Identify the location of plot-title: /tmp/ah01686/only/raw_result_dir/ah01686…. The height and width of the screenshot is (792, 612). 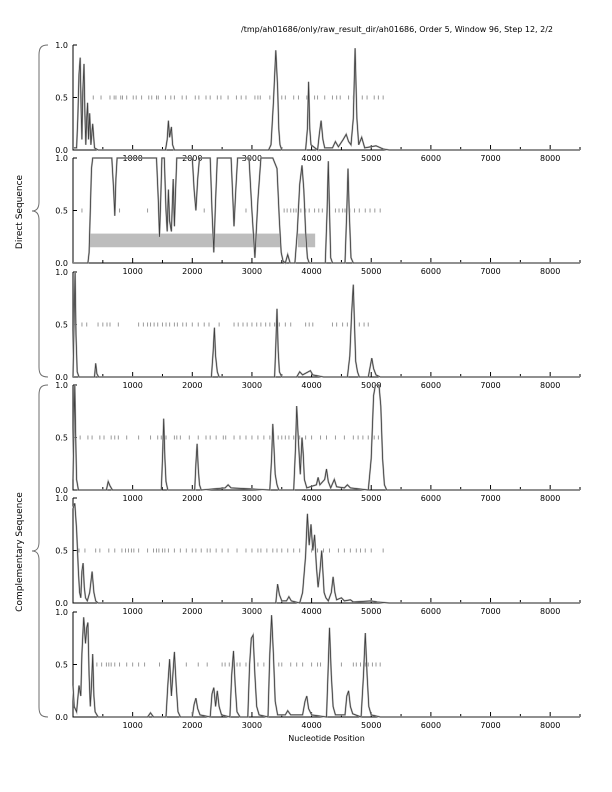
(397, 29).